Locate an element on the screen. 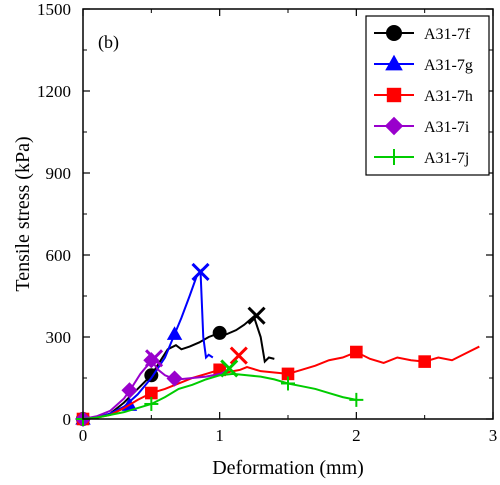 The width and height of the screenshot is (500, 485). y-tick-label: 300 is located at coordinates (59, 337).